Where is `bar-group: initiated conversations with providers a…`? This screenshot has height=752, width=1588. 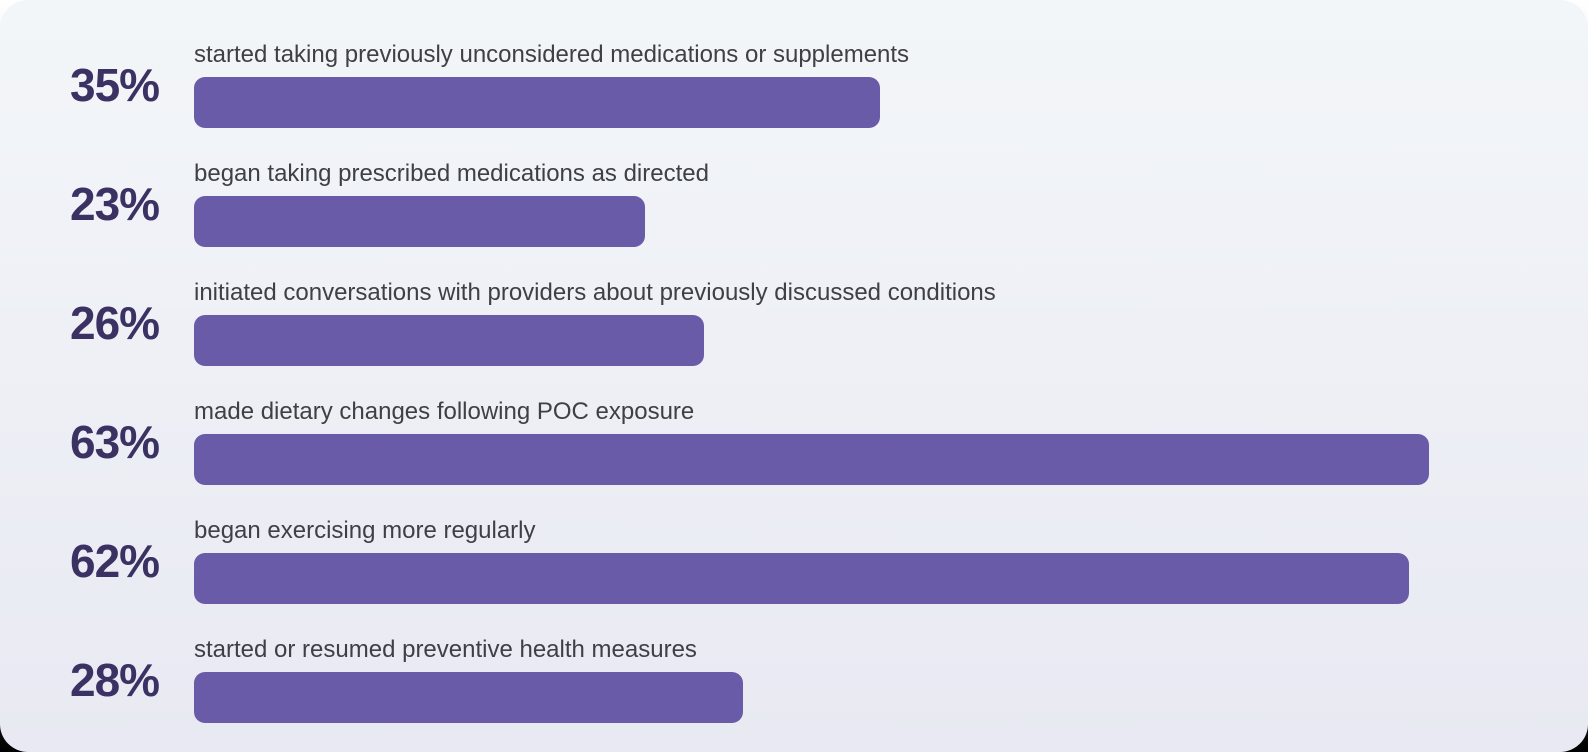 bar-group: initiated conversations with providers a… is located at coordinates (867, 323).